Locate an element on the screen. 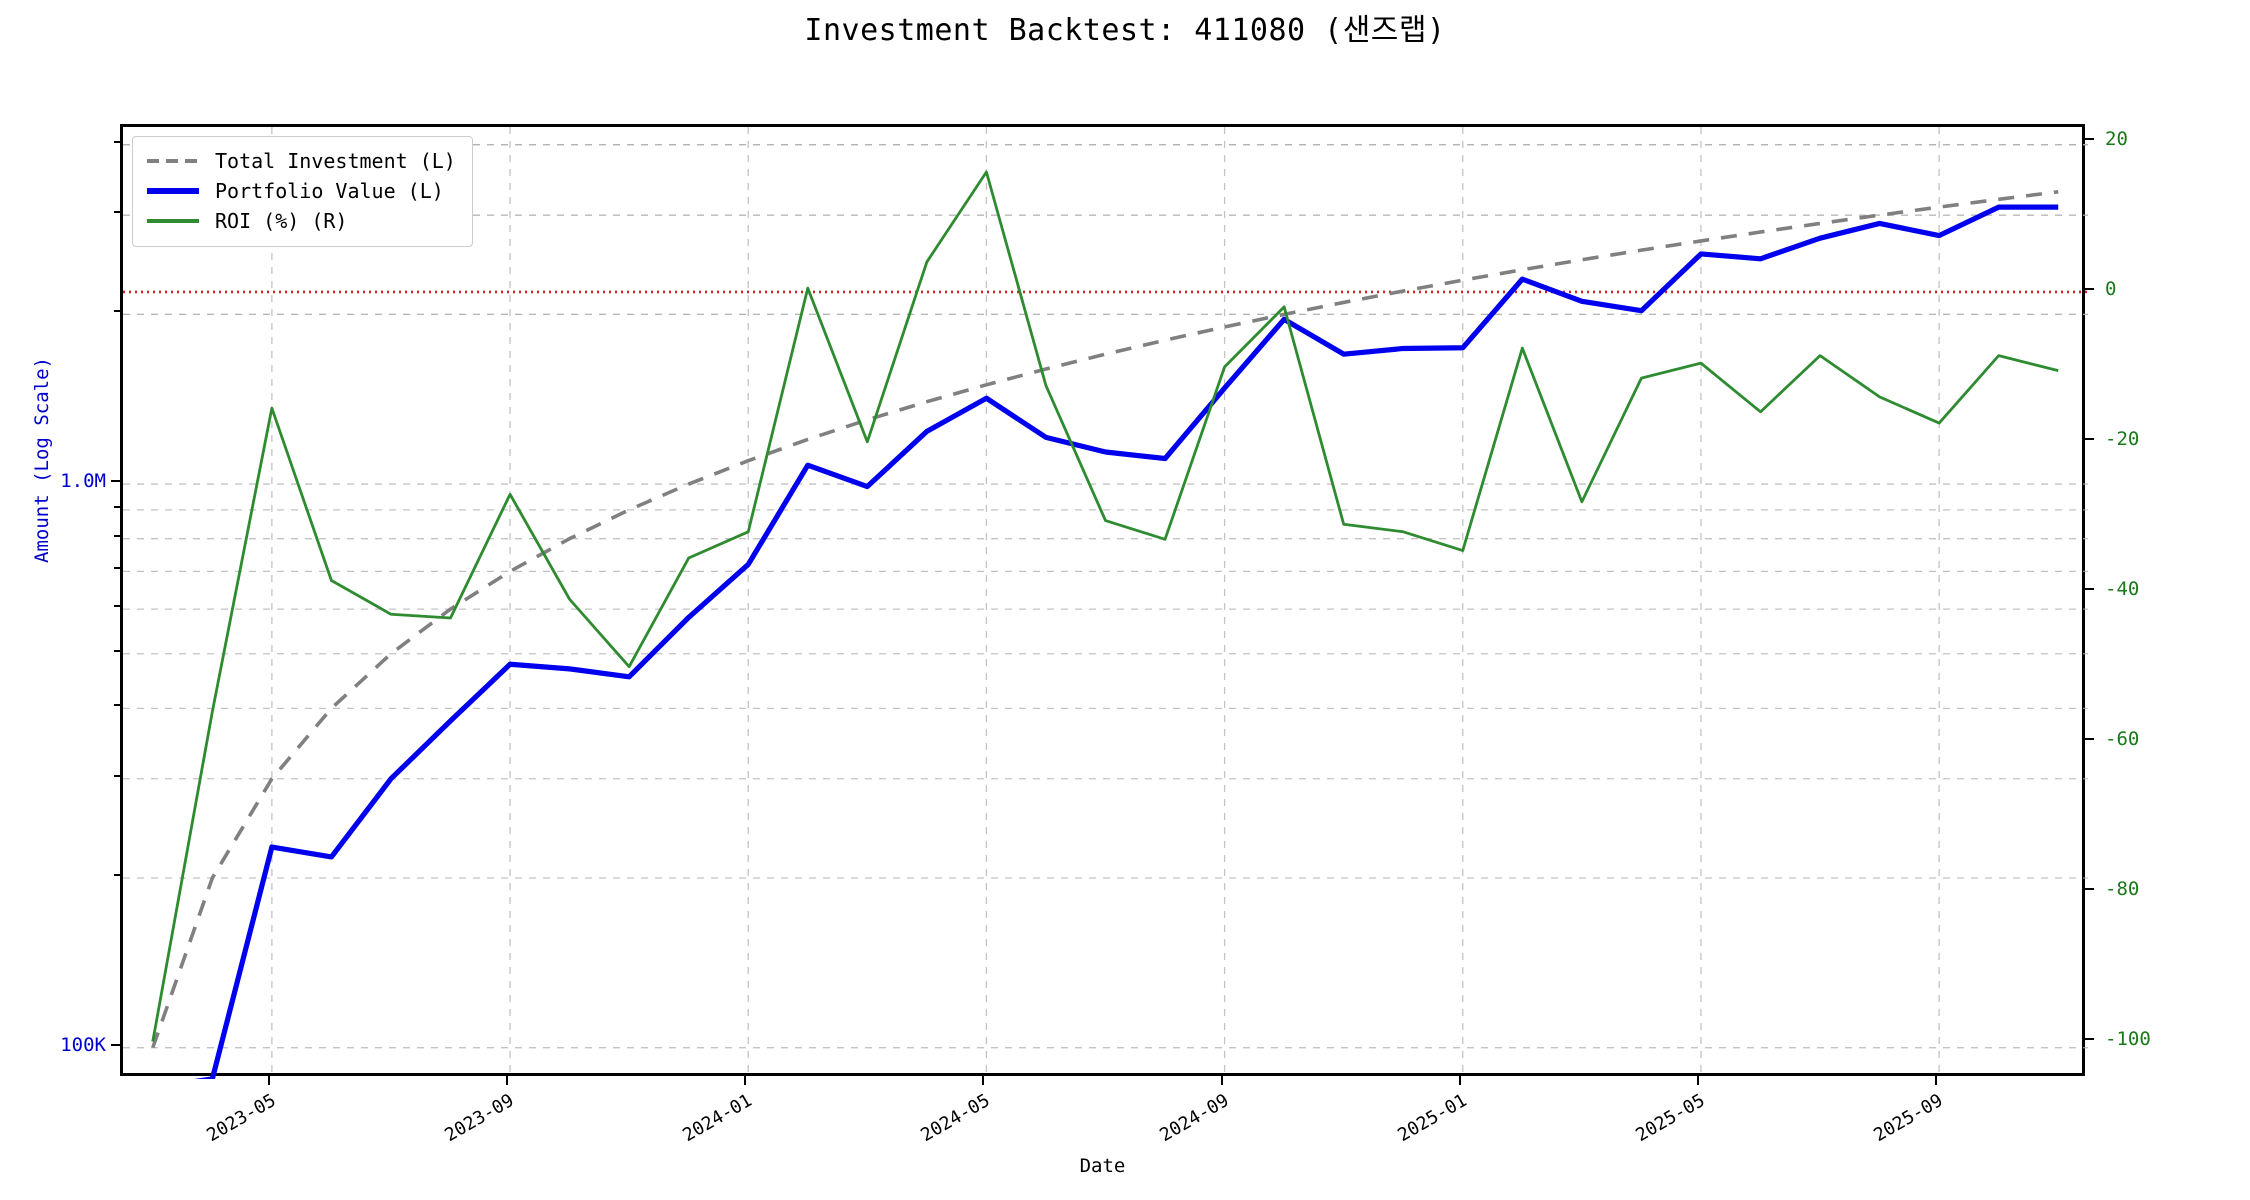 Image resolution: width=2250 pixels, height=1200 pixels. right-tick-label: -40 is located at coordinates (2122, 588).